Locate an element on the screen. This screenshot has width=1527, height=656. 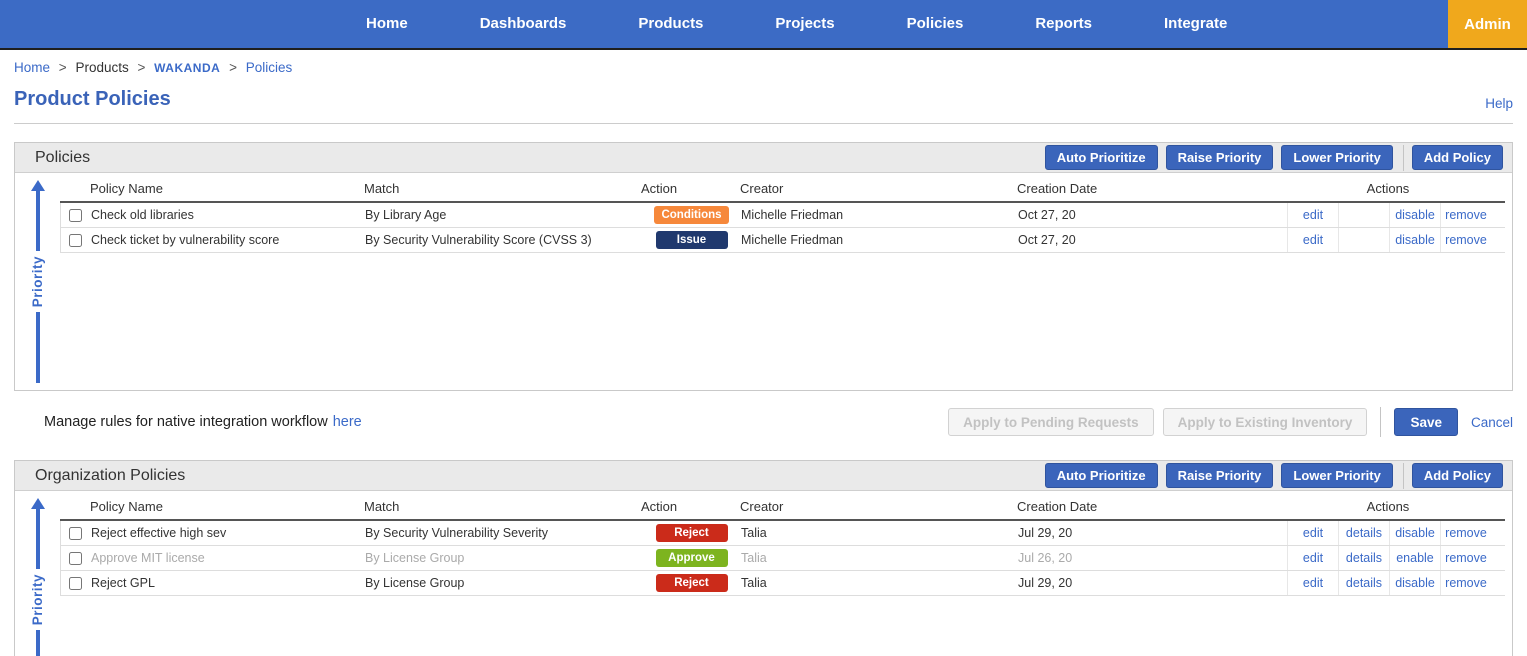
col-policy-name: Policy Name is located at coordinates (126, 188).